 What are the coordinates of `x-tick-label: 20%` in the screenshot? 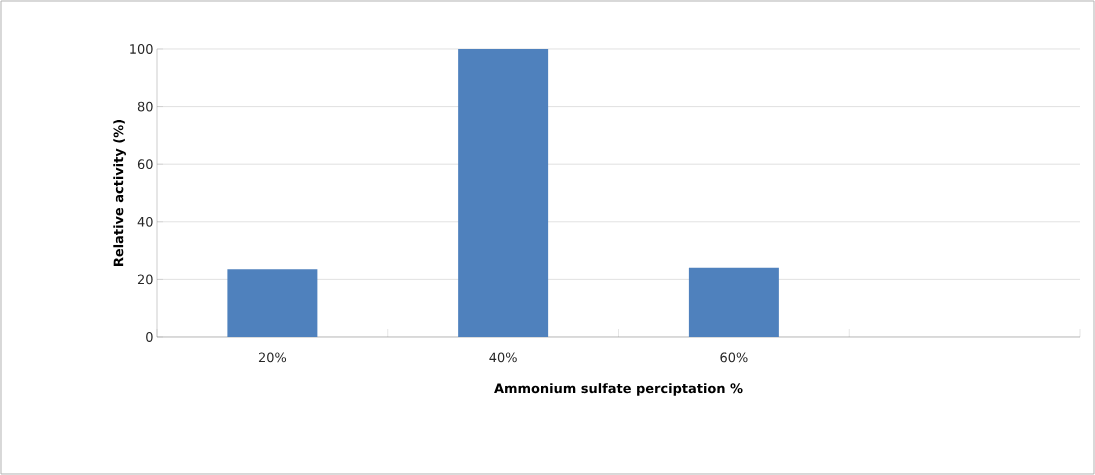 It's located at (272, 357).